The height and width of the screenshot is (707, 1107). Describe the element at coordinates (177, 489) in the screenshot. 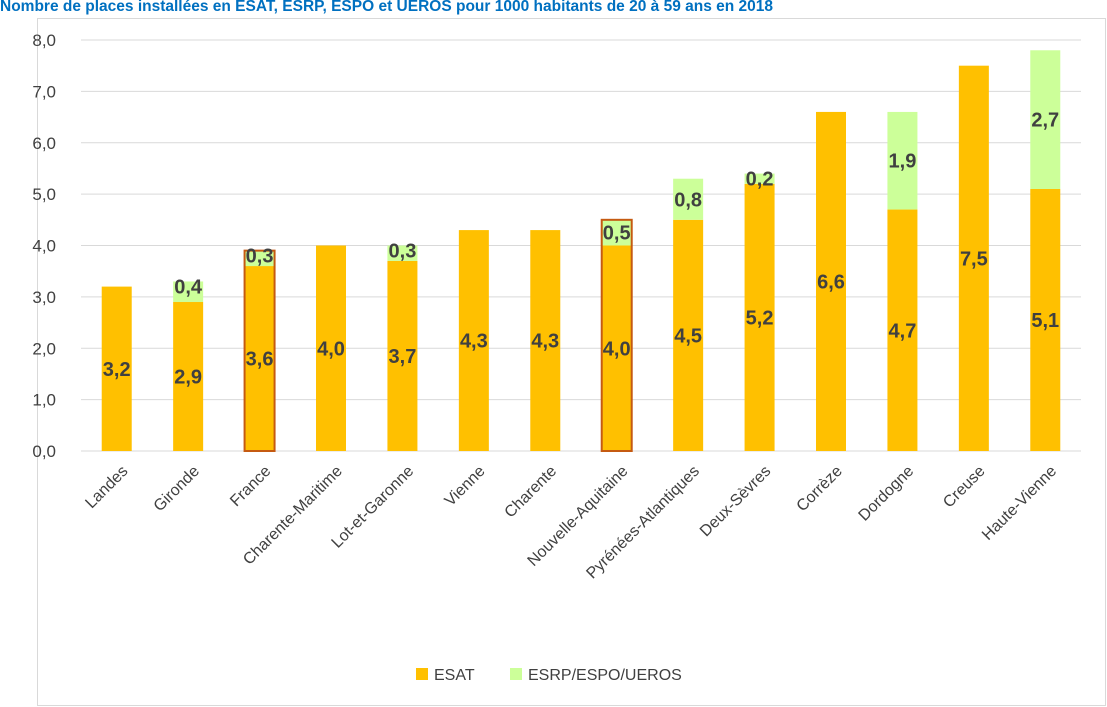

I see `x-tick-label: Gironde` at that location.